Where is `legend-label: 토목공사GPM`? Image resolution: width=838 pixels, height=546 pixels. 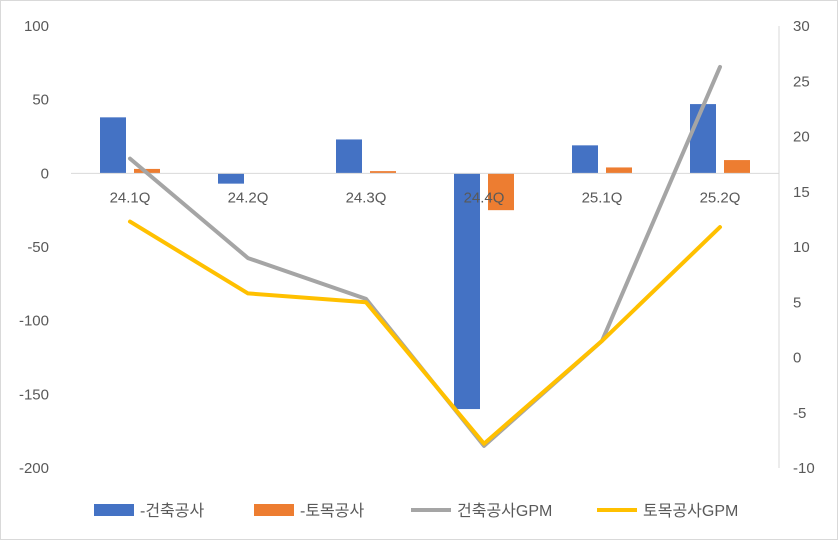
legend-label: 토목공사GPM is located at coordinates (690, 511).